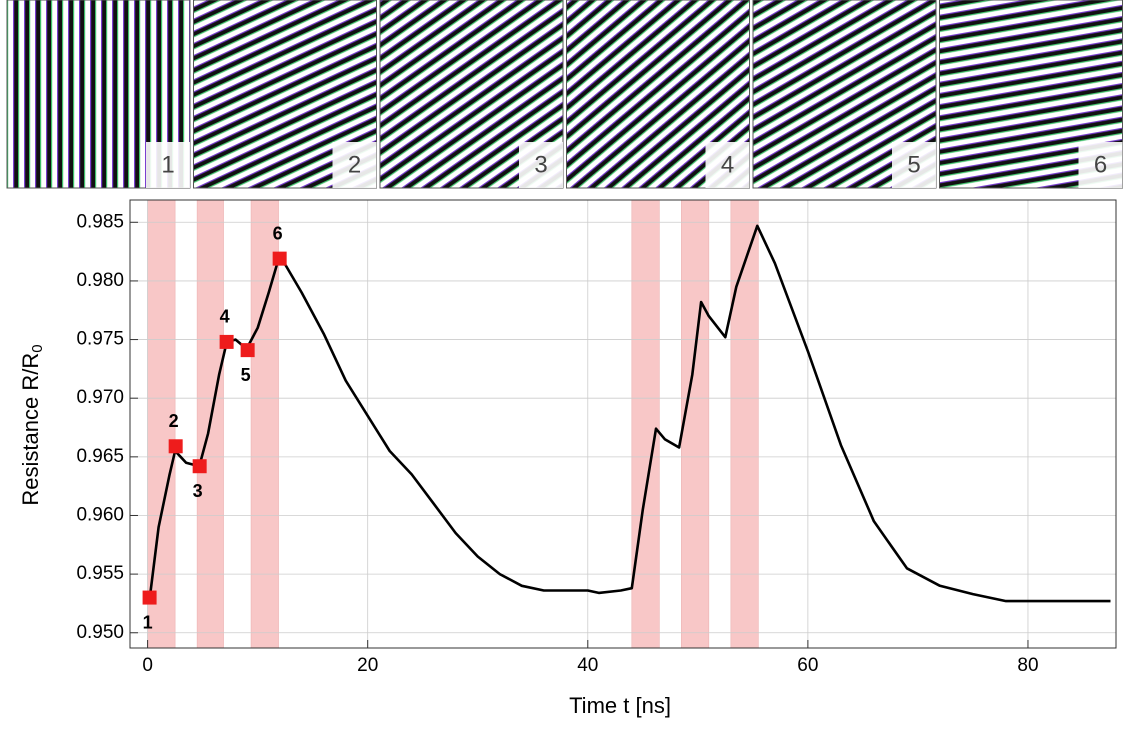  Describe the element at coordinates (100, 339) in the screenshot. I see `y-tick-label: 0.975` at that location.